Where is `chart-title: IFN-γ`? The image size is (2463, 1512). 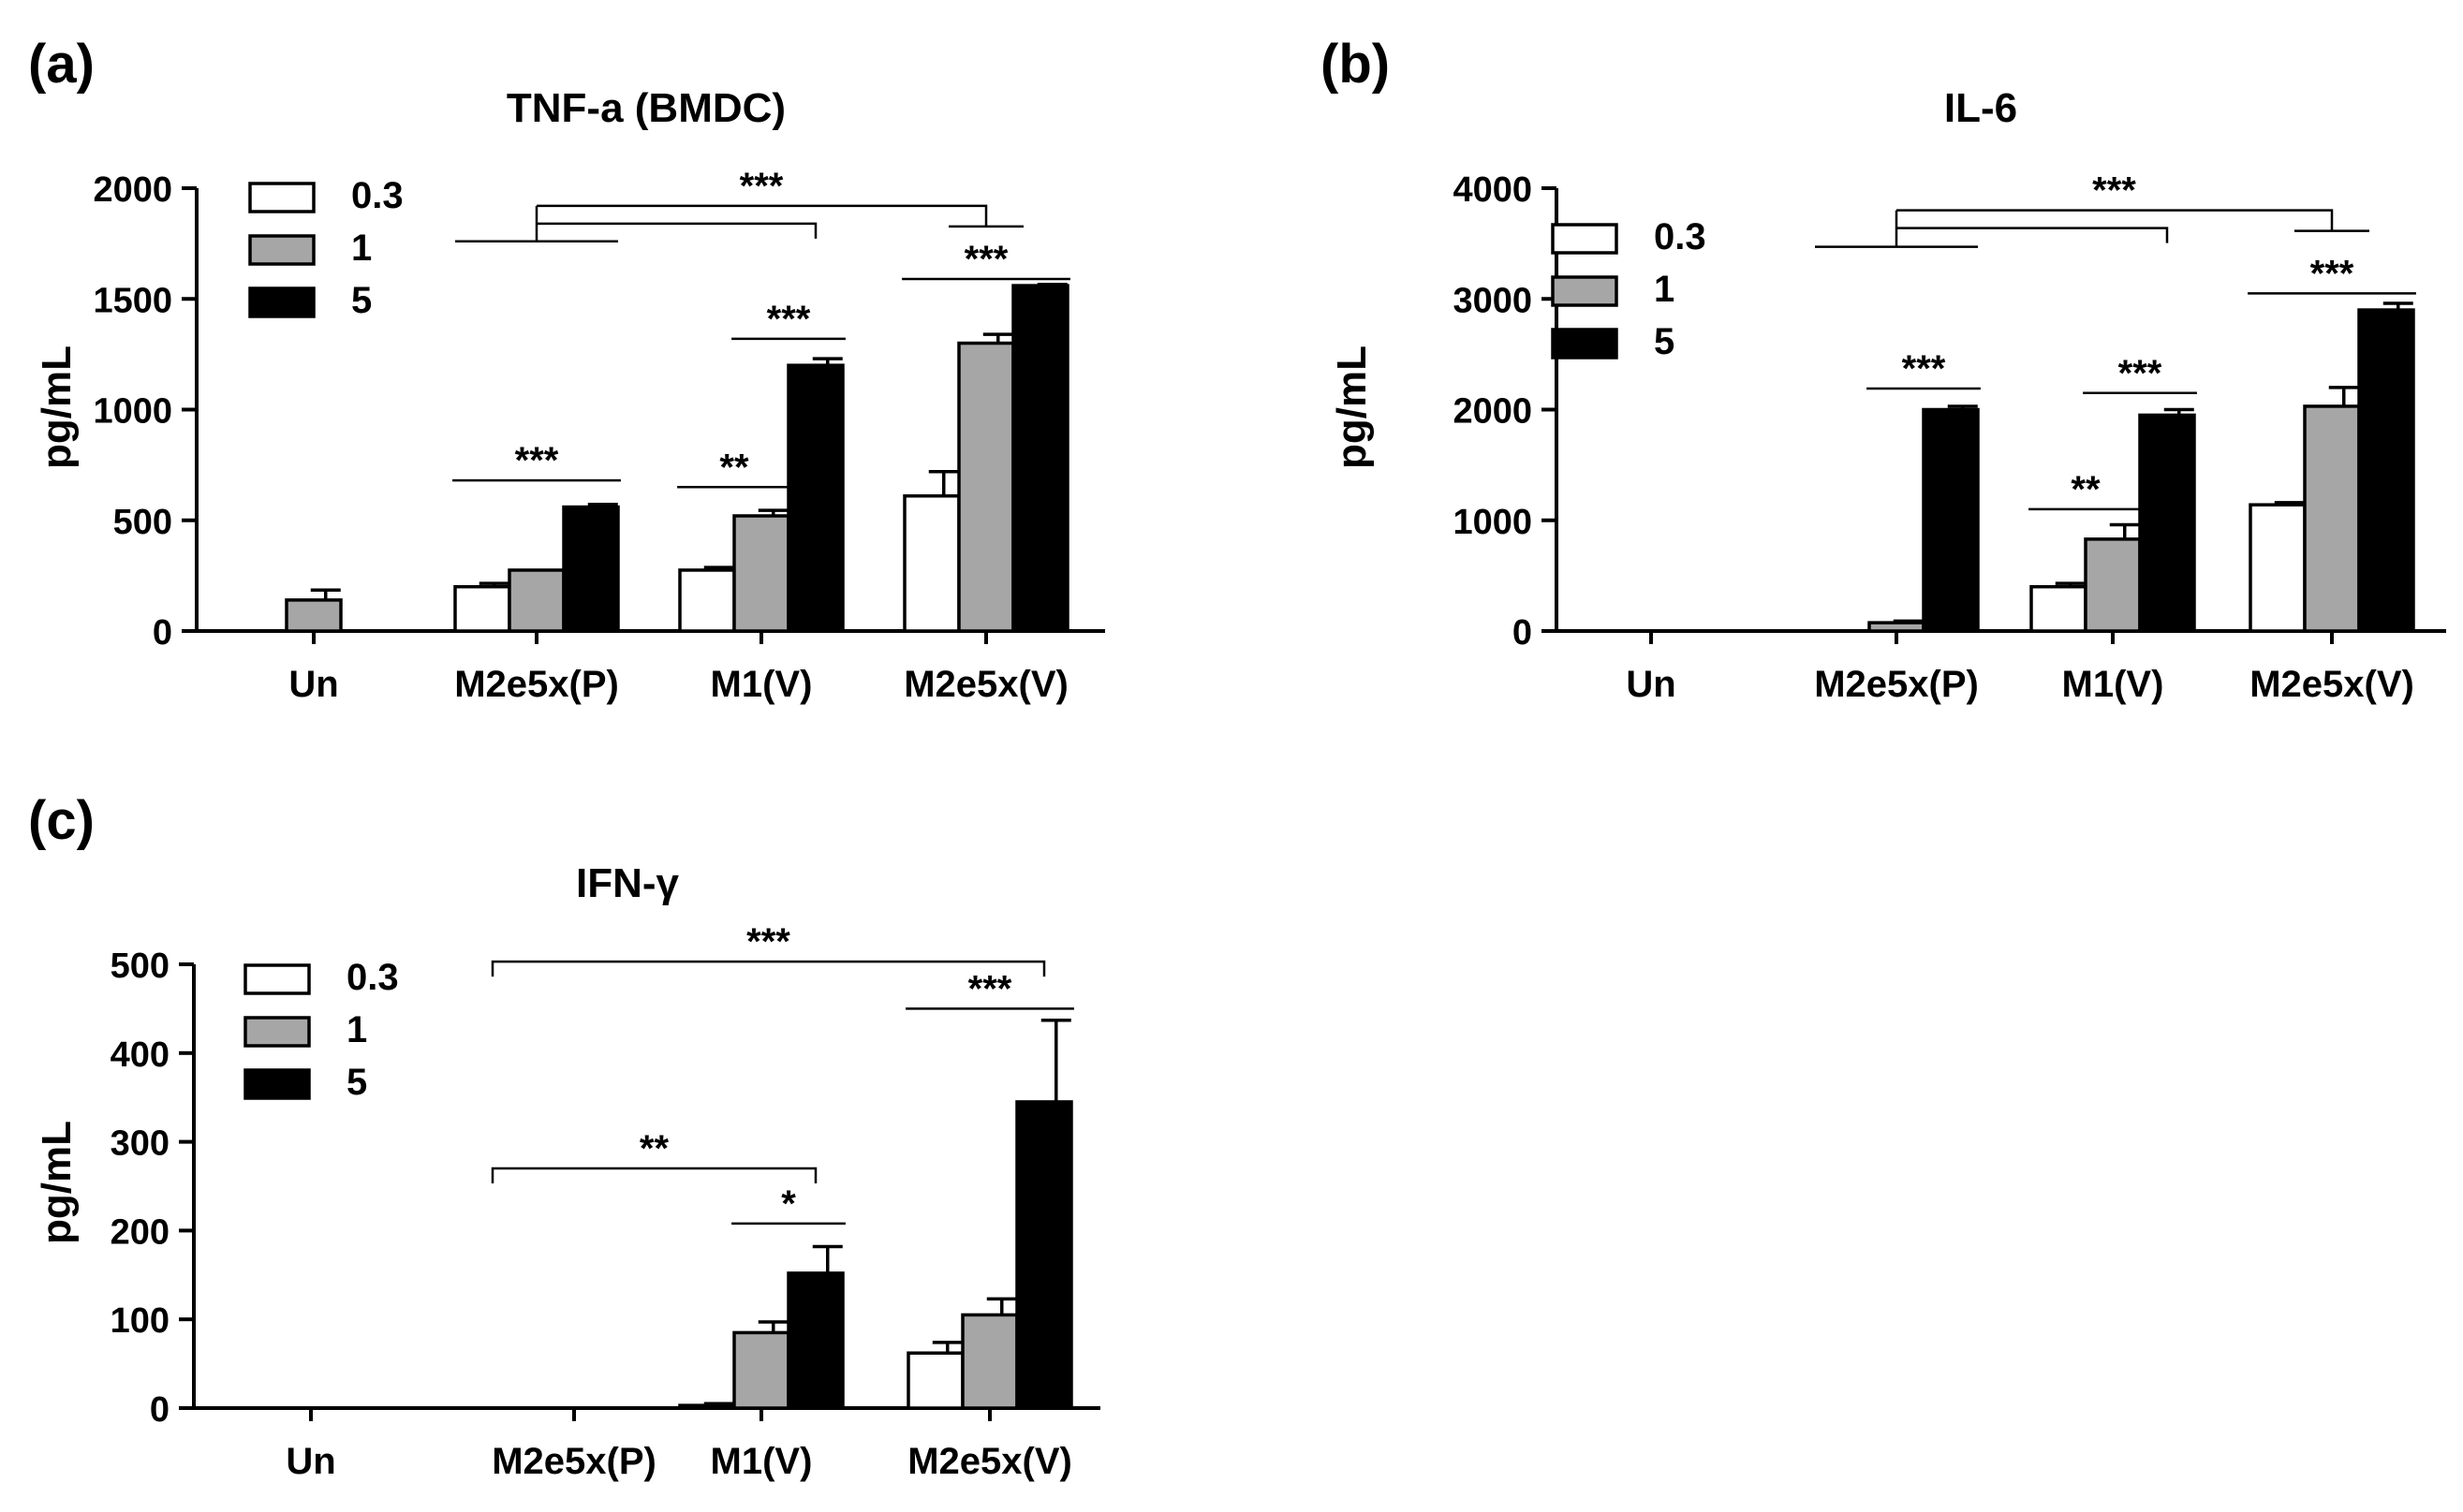 chart-title: IFN-γ is located at coordinates (628, 883).